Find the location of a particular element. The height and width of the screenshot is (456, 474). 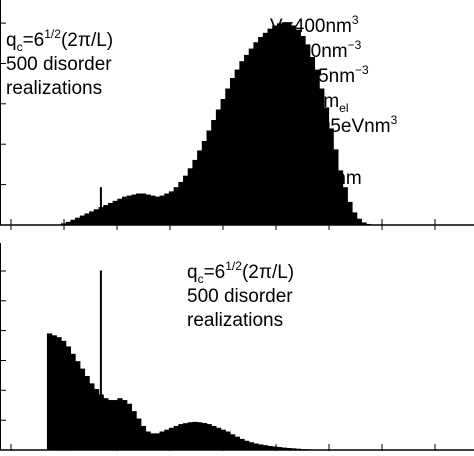

top-x-ticks is located at coordinates (223, 224).